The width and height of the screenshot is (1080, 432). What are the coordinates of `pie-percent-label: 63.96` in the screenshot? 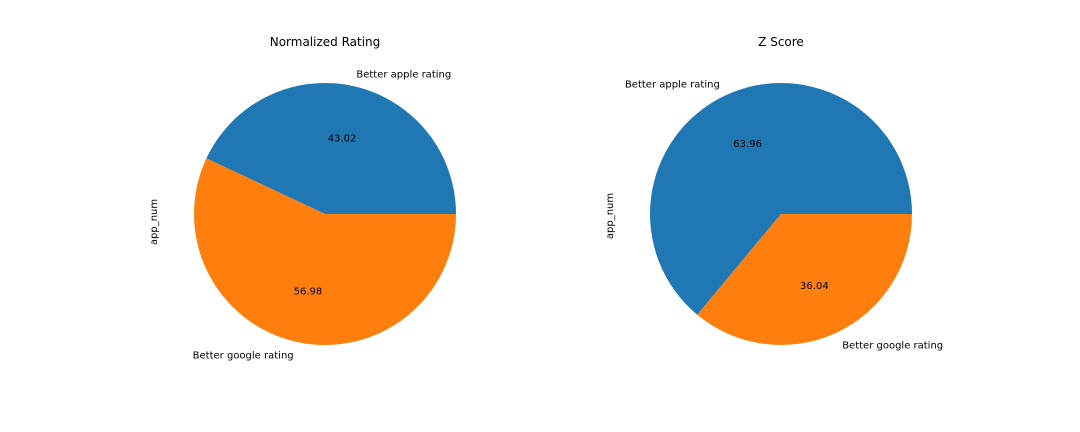 It's located at (747, 144).